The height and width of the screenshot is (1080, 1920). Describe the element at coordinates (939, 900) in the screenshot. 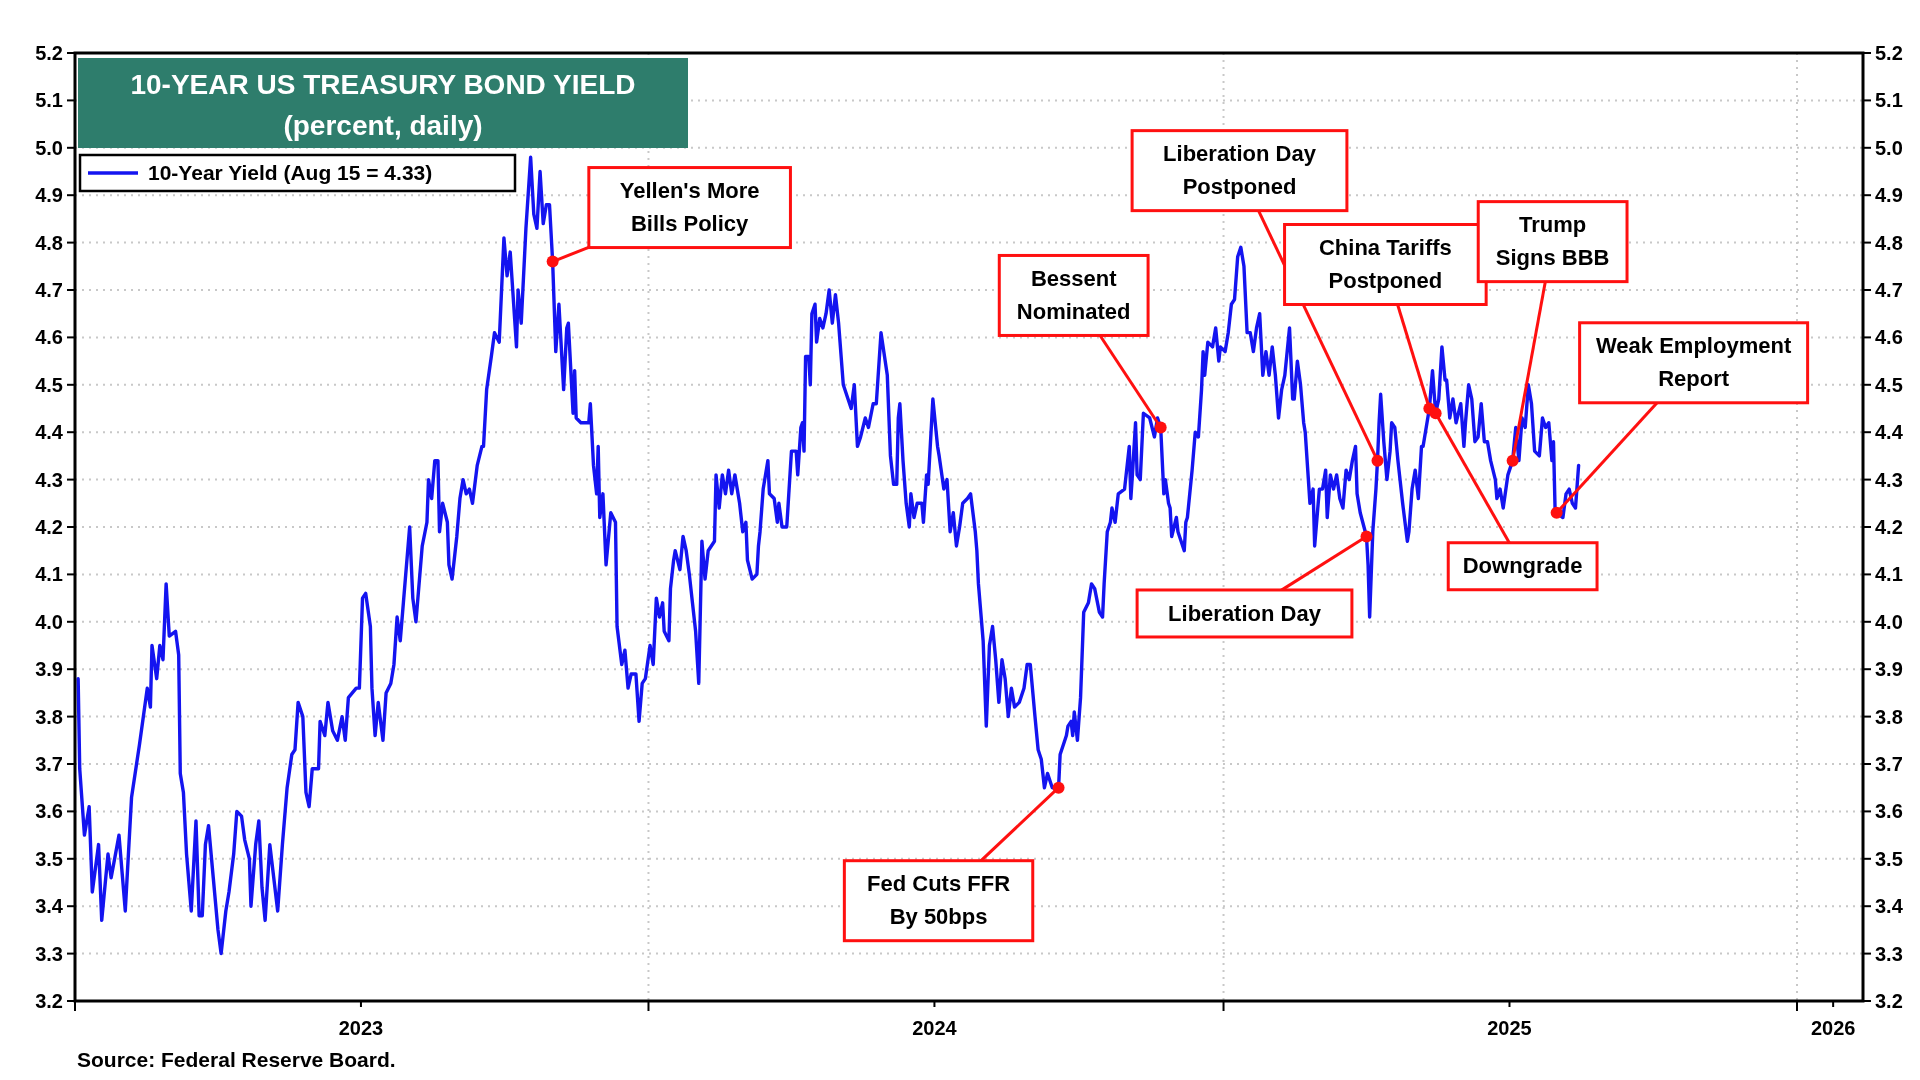

I see `annotation: Fed Cuts FFR By 50bps` at that location.